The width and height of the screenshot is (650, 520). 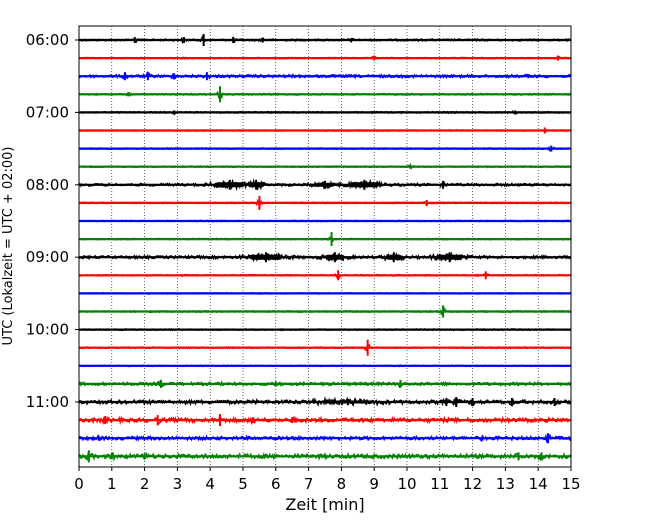 What do you see at coordinates (8, 246) in the screenshot?
I see `y-axis-label: UTC (Lokalzeit = UTC + 02:00)` at bounding box center [8, 246].